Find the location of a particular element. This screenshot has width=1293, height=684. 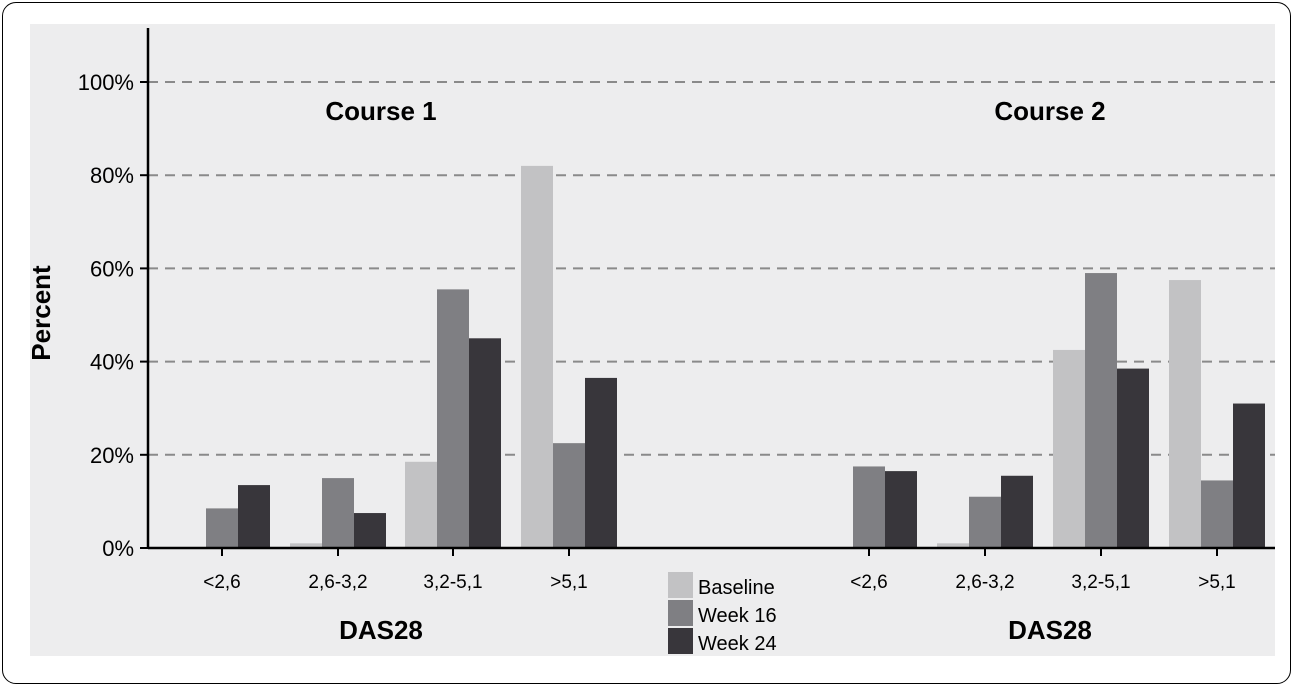

legend-label: Week 16 is located at coordinates (737, 616).